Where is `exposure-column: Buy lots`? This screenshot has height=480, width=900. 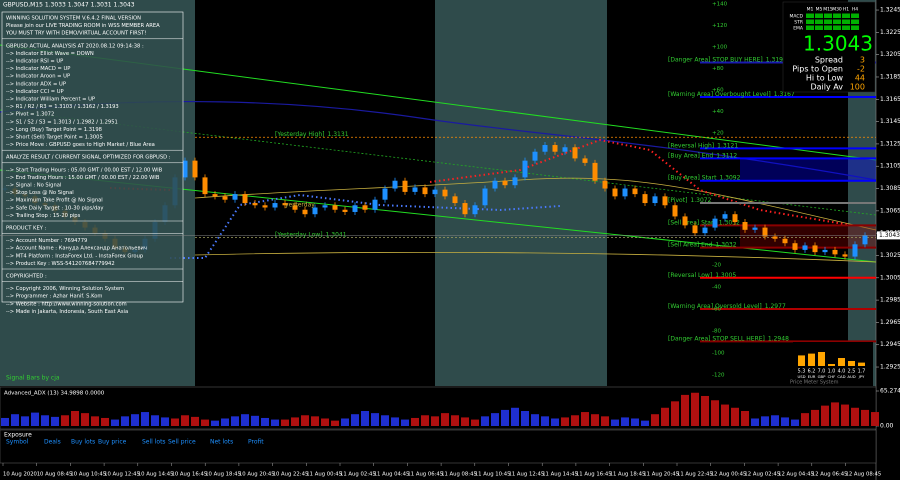 exposure-column: Buy lots is located at coordinates (83, 442).